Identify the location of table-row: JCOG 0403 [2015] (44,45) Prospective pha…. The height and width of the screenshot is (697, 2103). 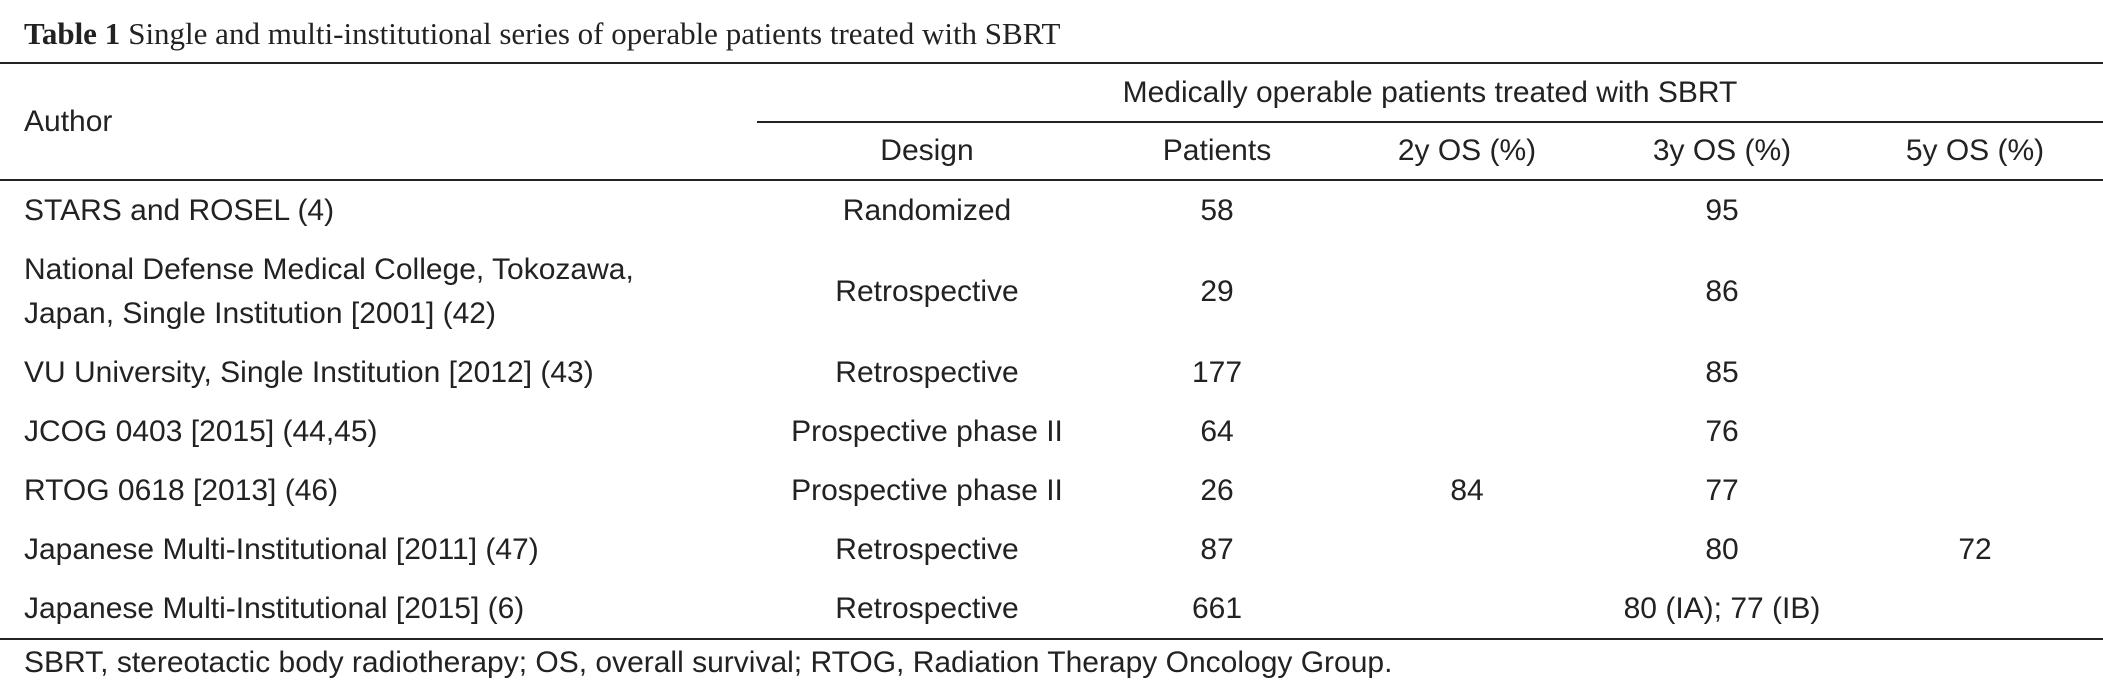
(1051, 431).